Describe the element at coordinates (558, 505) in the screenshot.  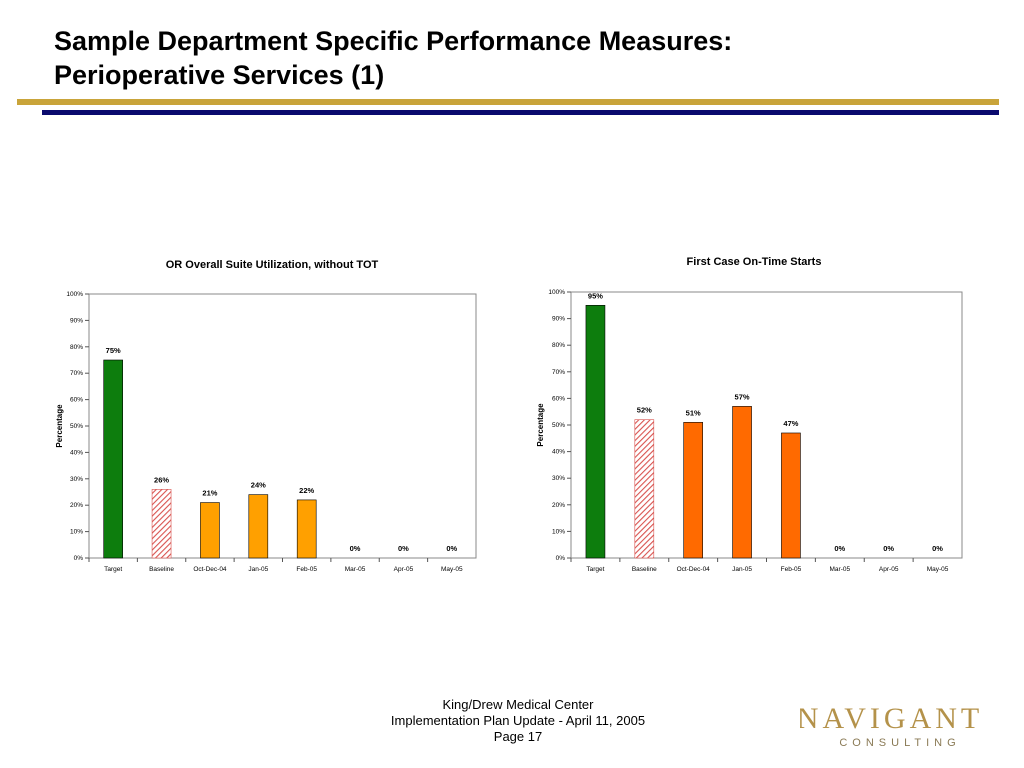
I see `chart-2-y-tick-label: 20%` at that location.